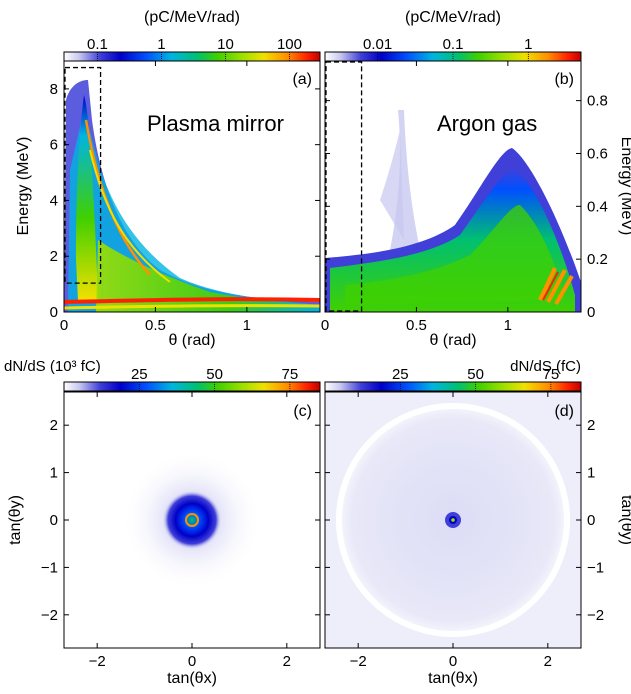  What do you see at coordinates (54, 520) in the screenshot?
I see `panel-c-ytick-label-2: 0` at bounding box center [54, 520].